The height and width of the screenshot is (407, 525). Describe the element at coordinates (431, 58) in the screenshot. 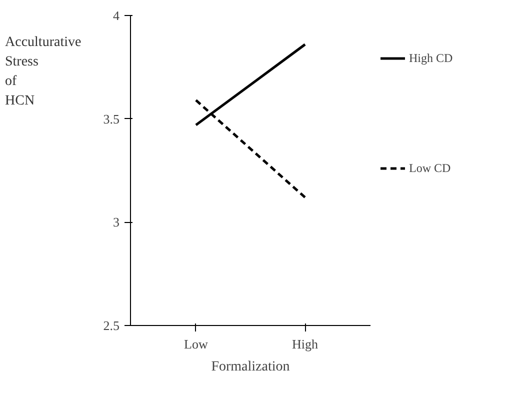

I see `legend-label: High CD` at that location.